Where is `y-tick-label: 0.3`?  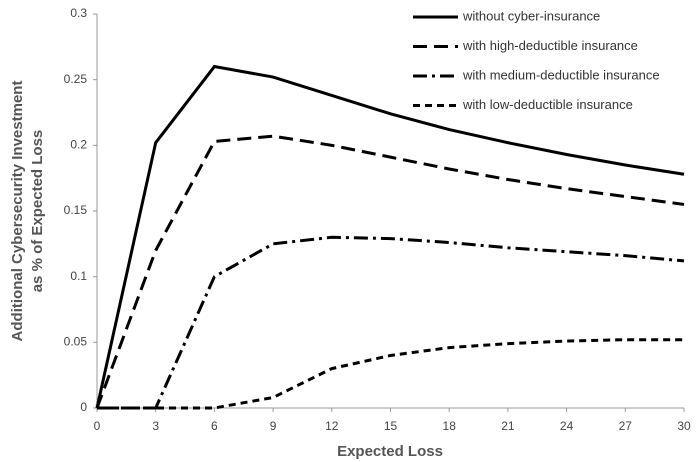
y-tick-label: 0.3 is located at coordinates (78, 13).